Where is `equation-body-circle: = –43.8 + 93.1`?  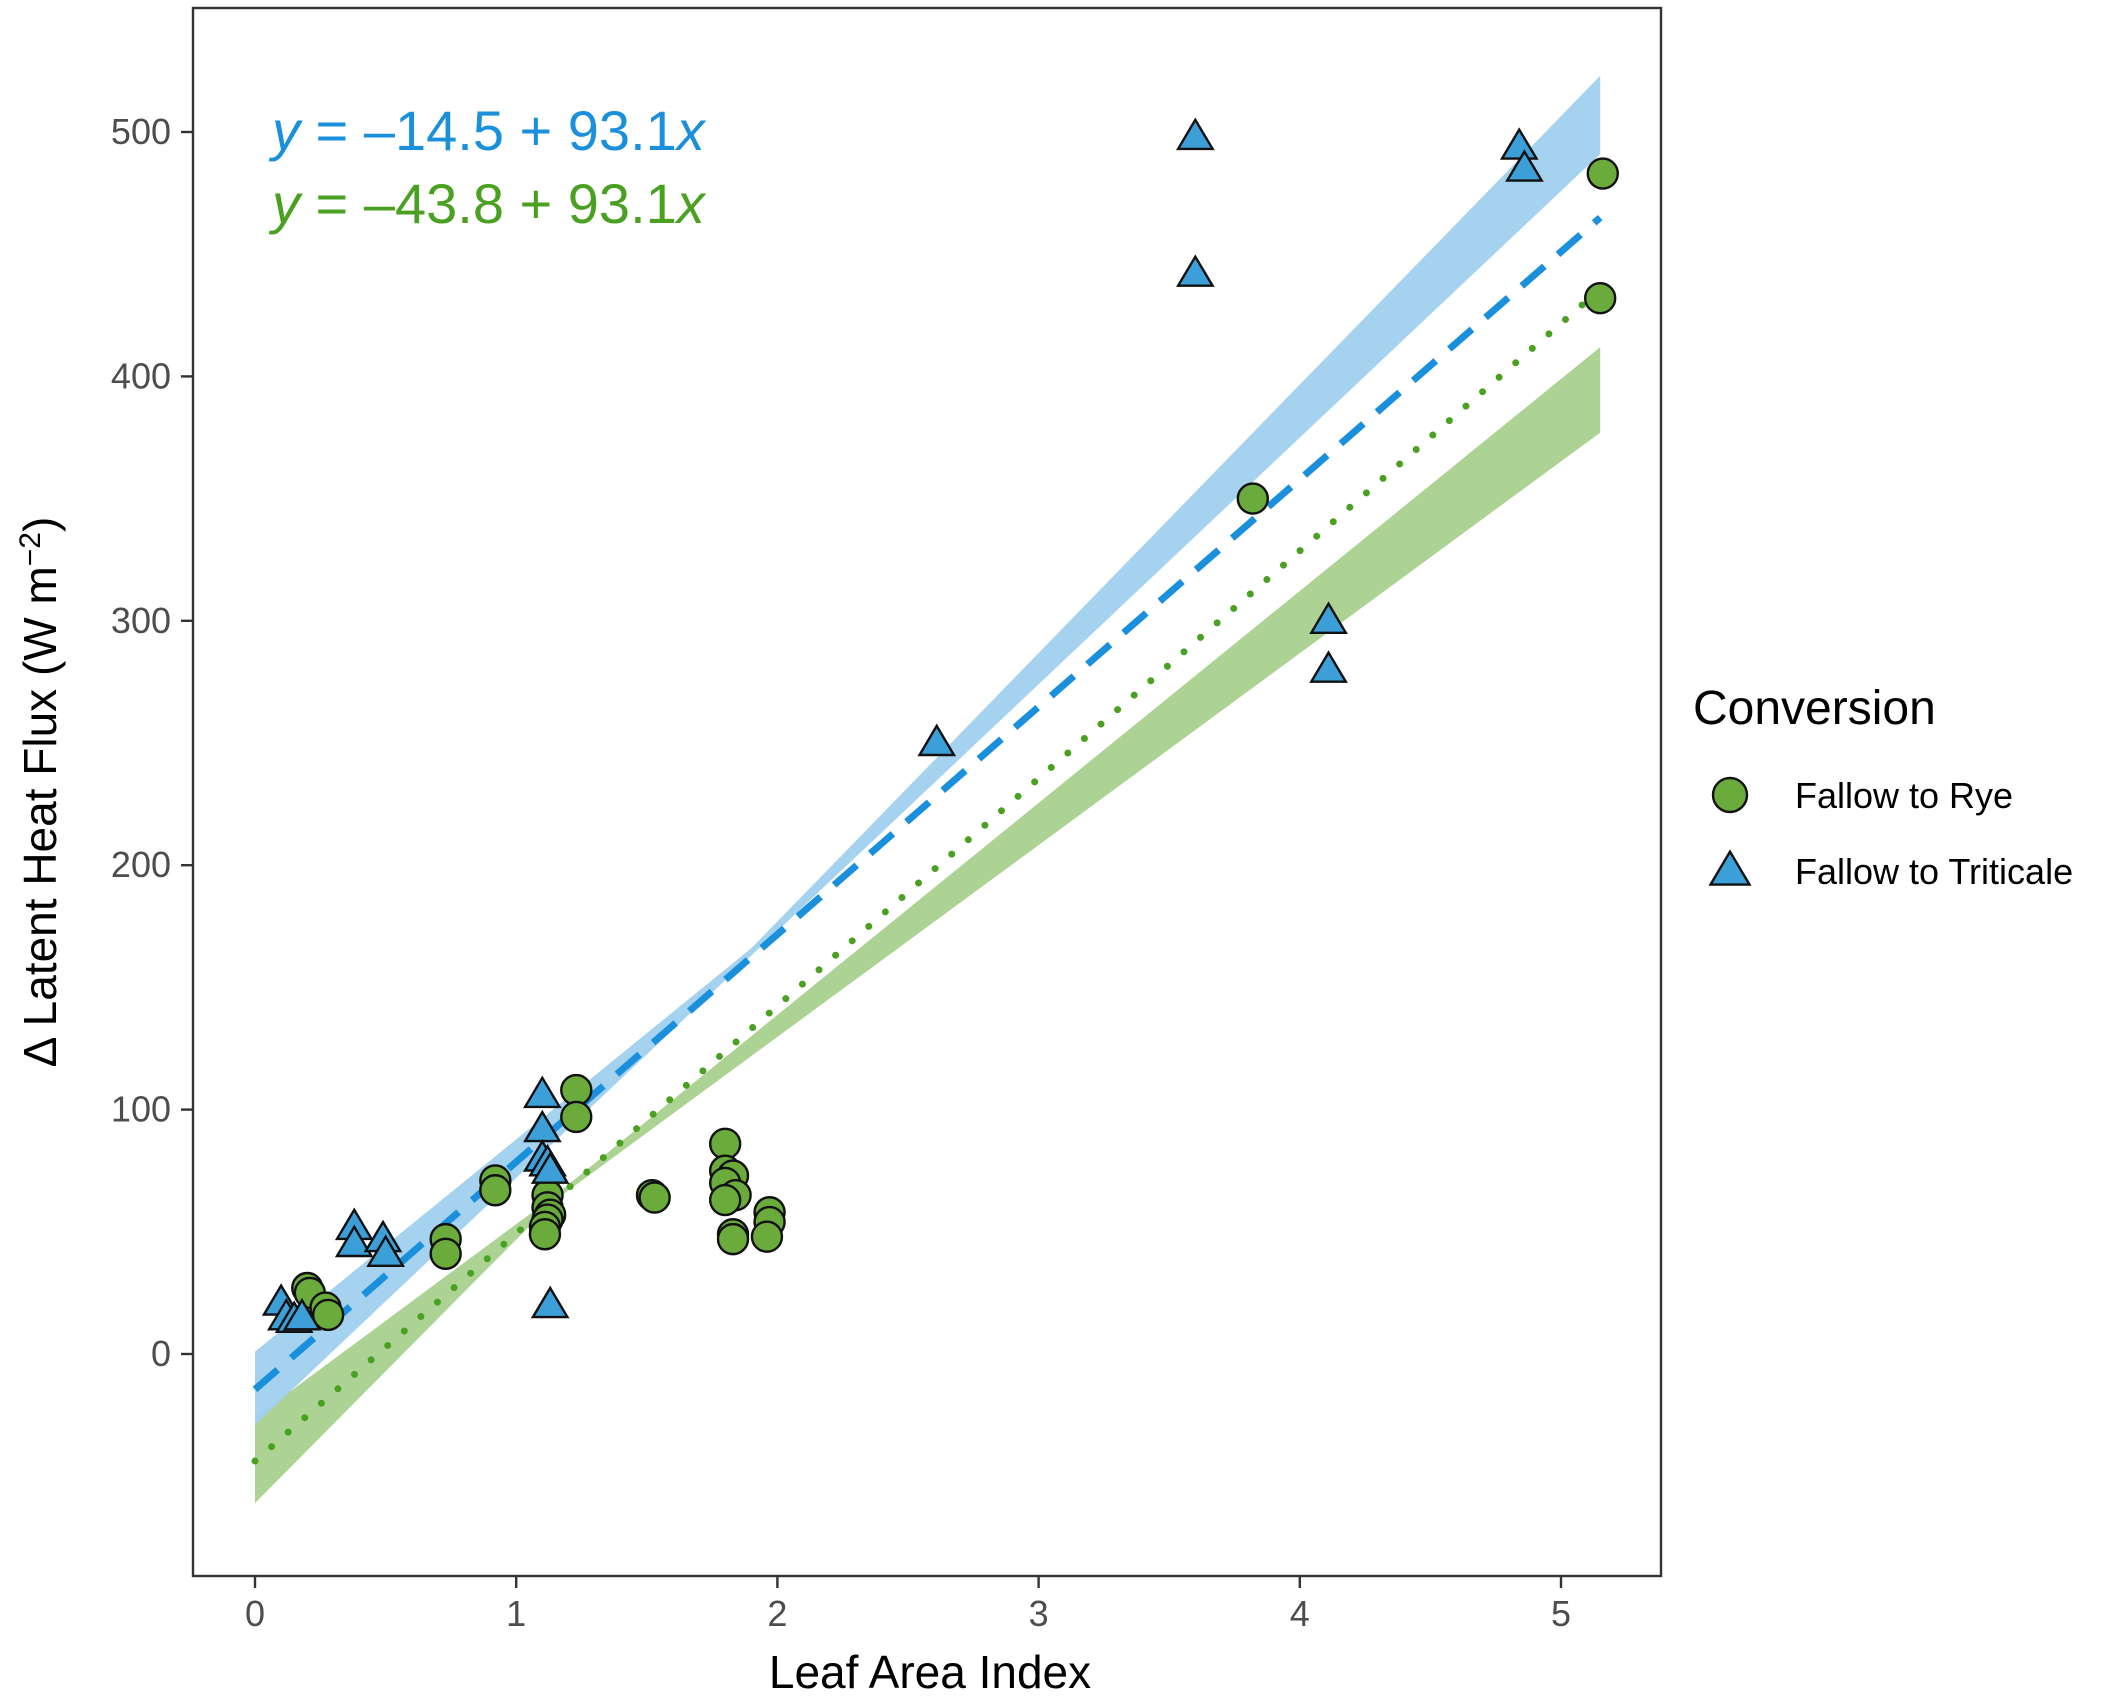
equation-body-circle: = –43.8 + 93.1 is located at coordinates (488, 203).